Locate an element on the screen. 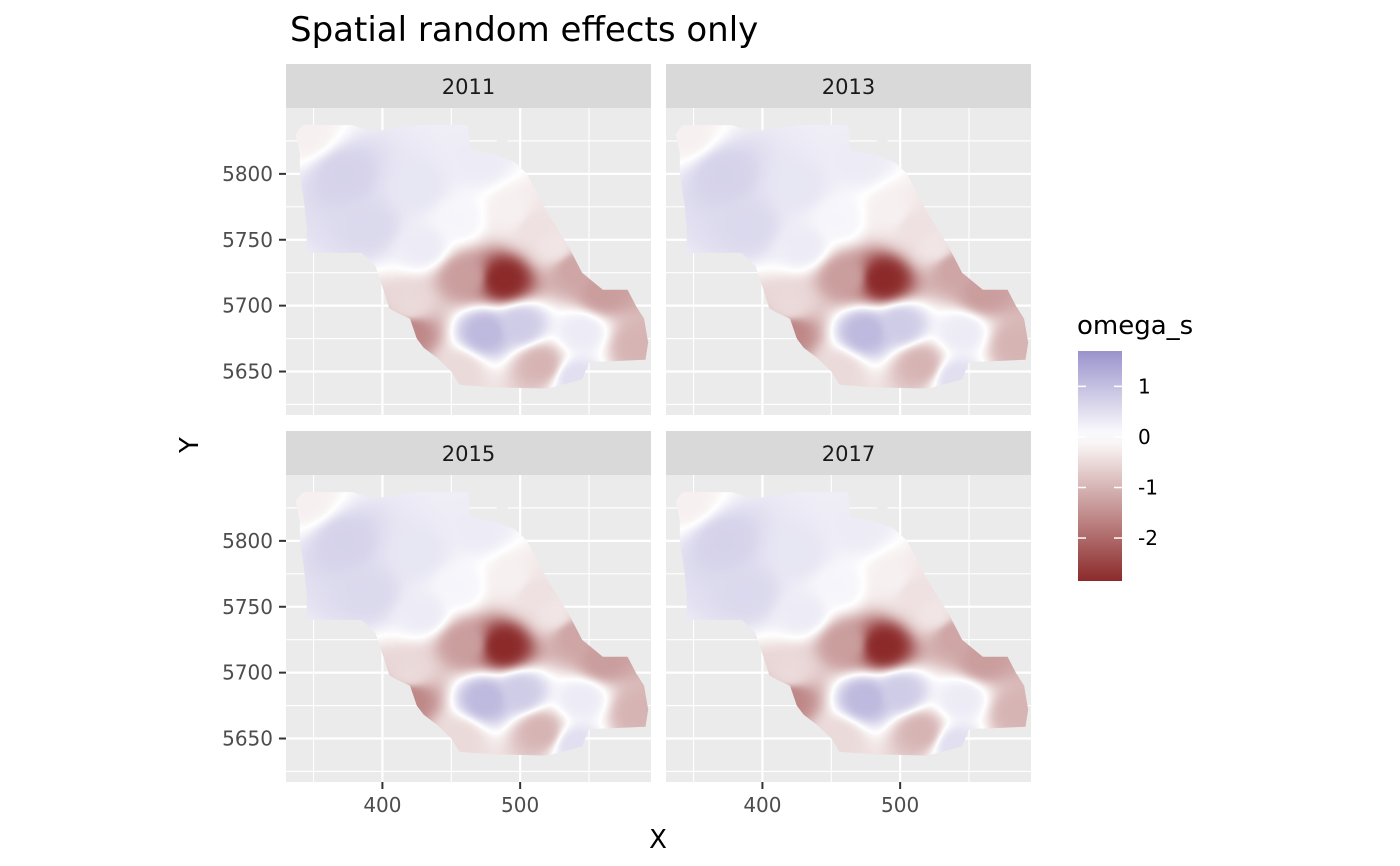 The image size is (1400, 866). facet-panel-2011: 2011 5650 5700 5750 5800 is located at coordinates (436, 239).